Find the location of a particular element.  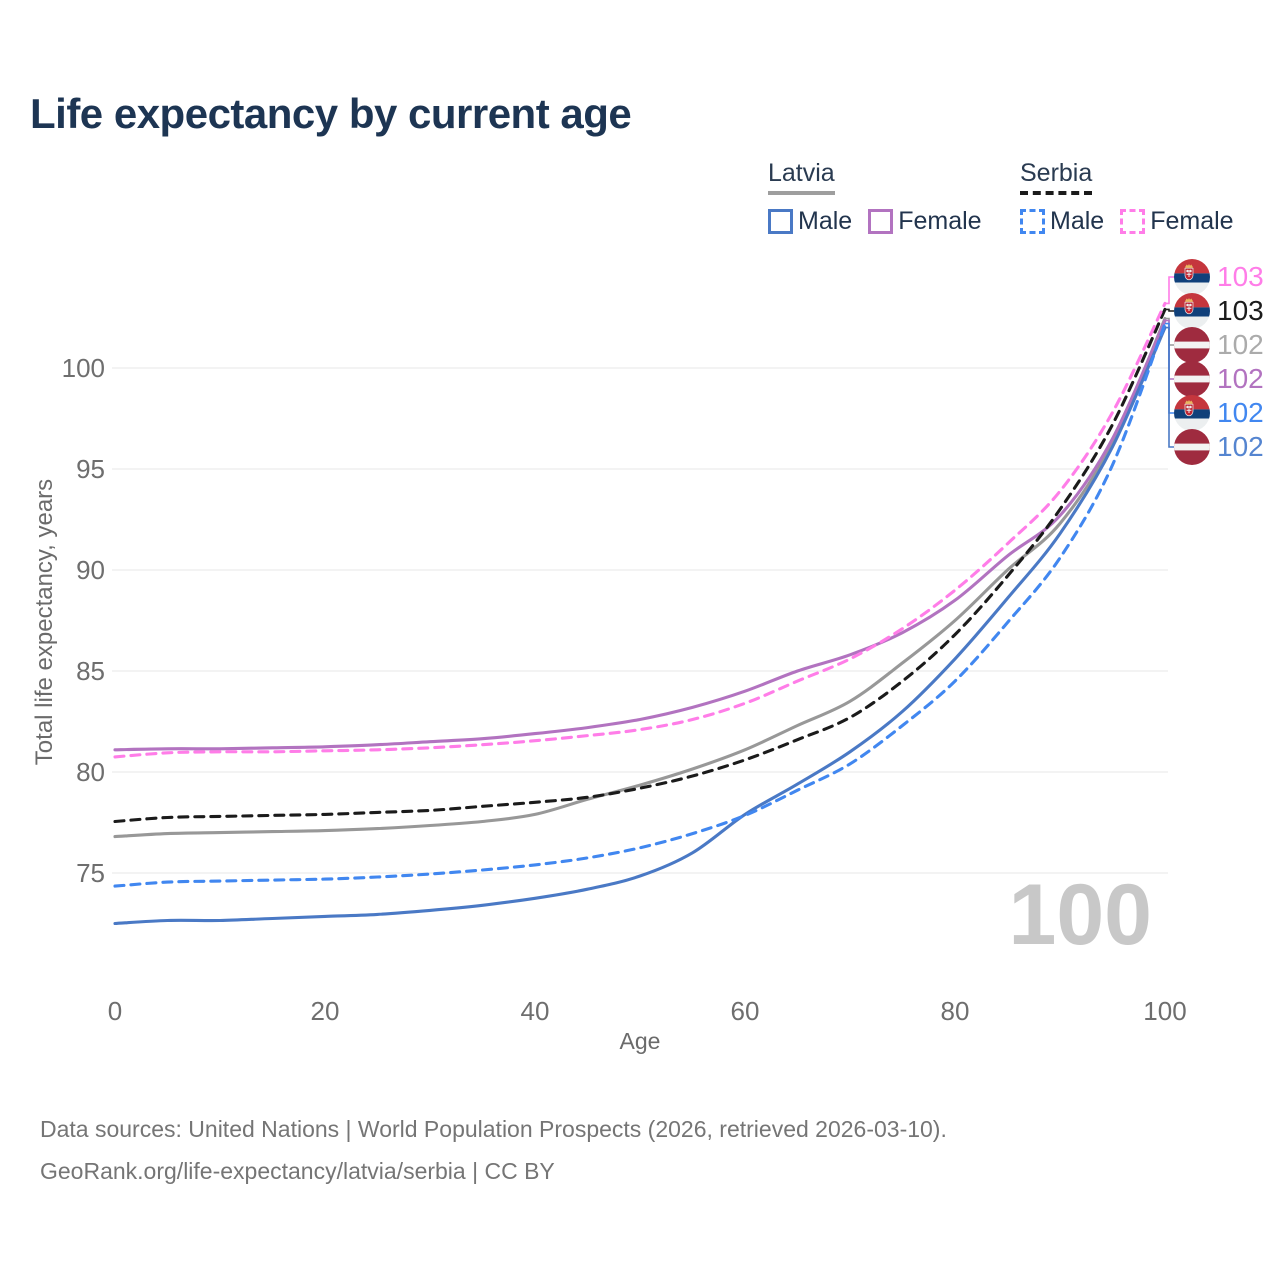

x-tick-label-20: 20 is located at coordinates (325, 1011).